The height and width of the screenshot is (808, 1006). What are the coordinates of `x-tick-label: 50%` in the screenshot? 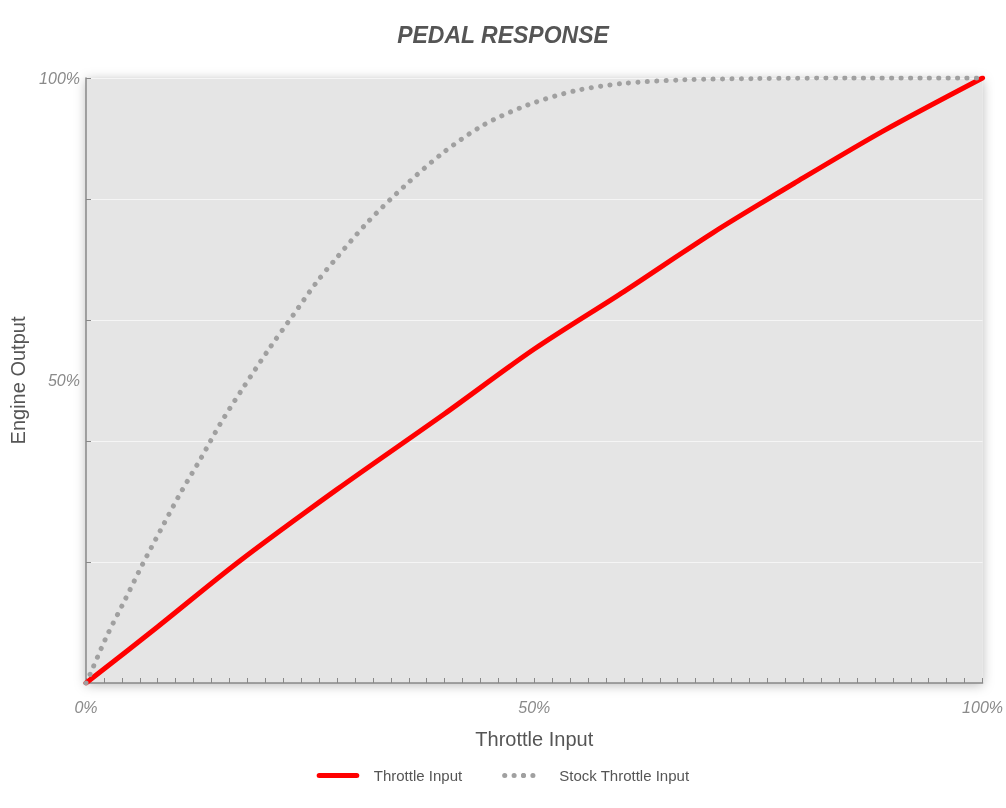 It's located at (534, 707).